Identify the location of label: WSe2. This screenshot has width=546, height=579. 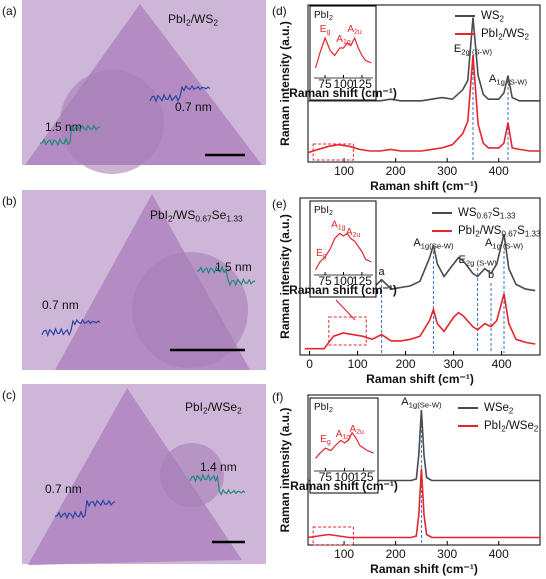
(499, 409).